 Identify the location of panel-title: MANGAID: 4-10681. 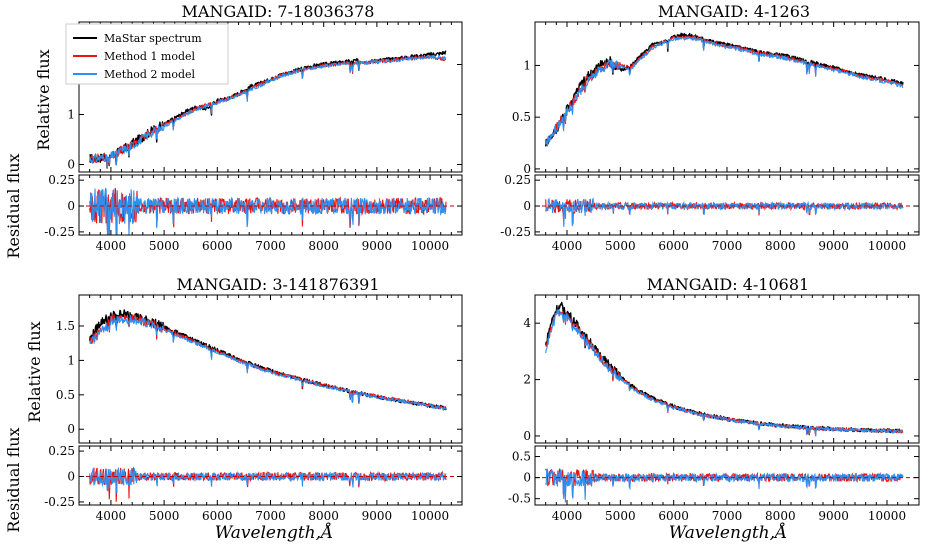
(728, 284).